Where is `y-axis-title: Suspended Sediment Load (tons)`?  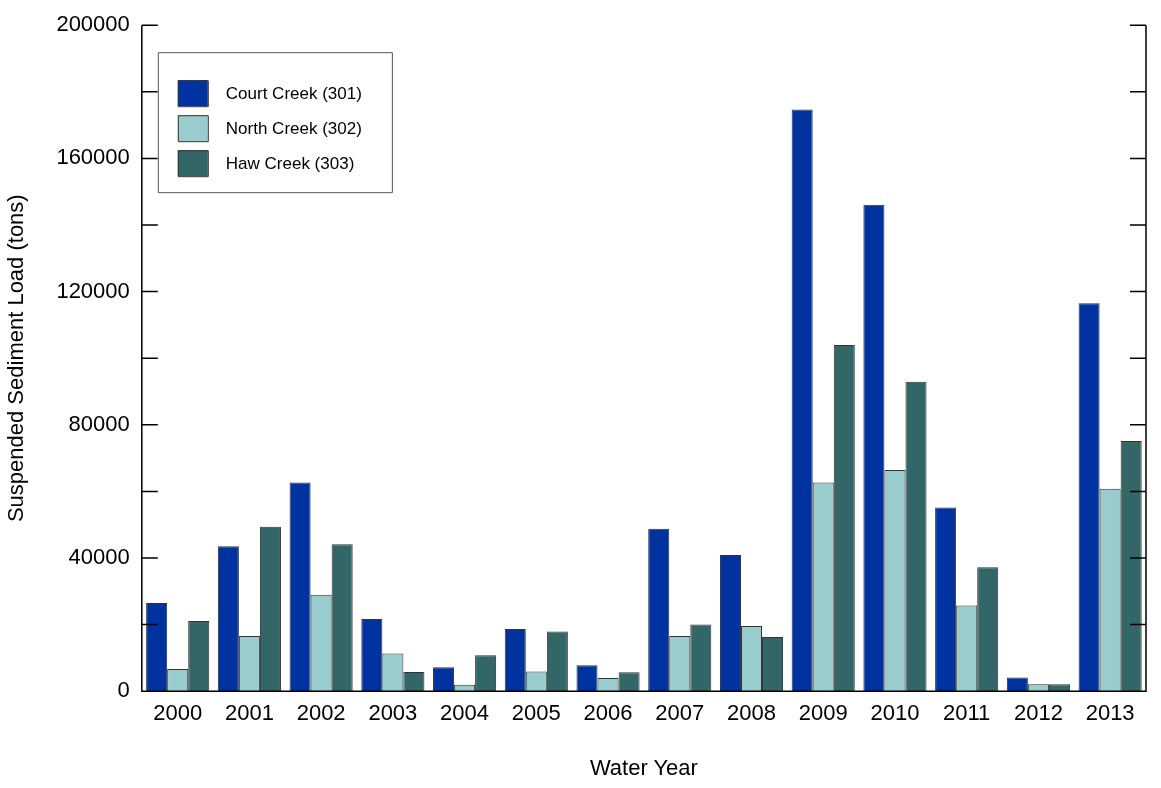 y-axis-title: Suspended Sediment Load (tons) is located at coordinates (16, 358).